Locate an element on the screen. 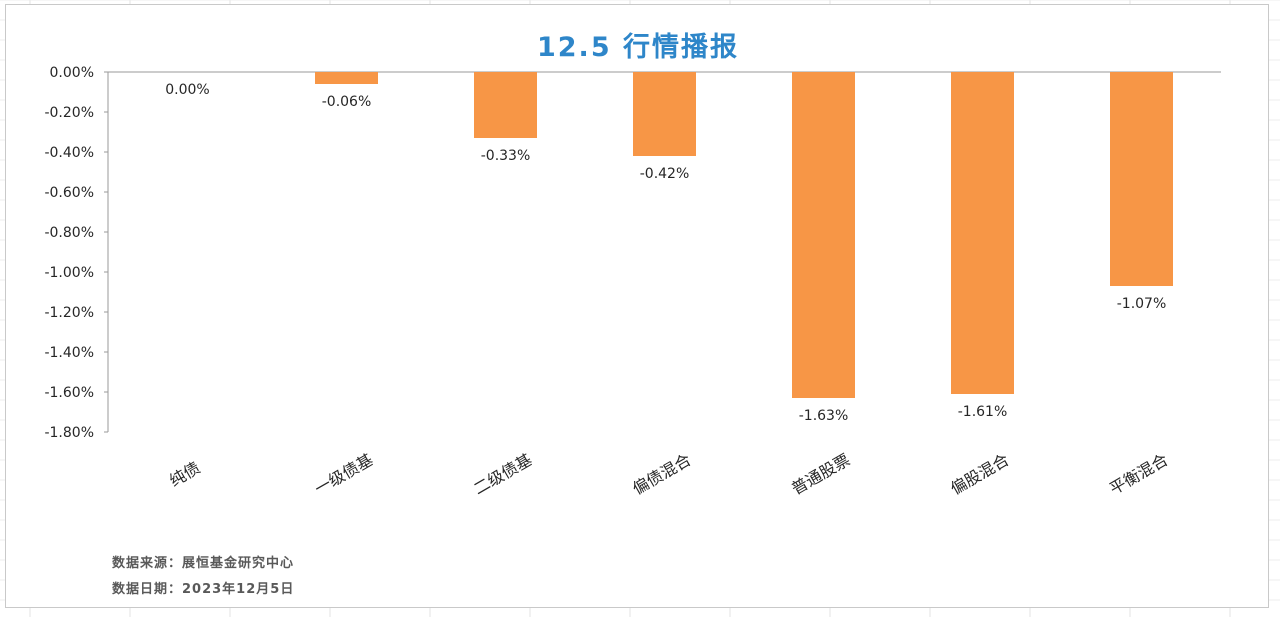 This screenshot has width=1280, height=617. data-label: -0.06% is located at coordinates (347, 102).